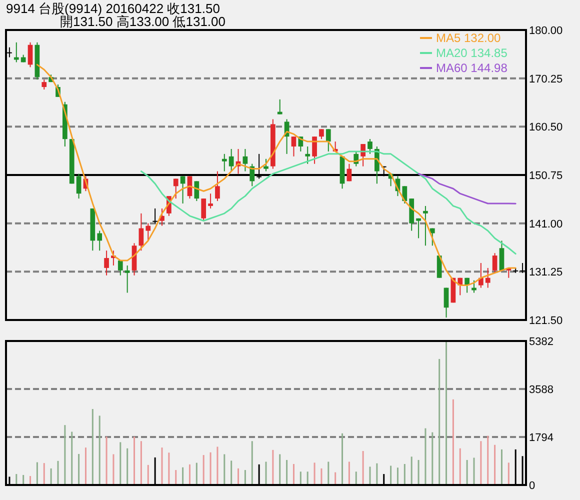  I want to click on line-series, so click(467, 188).